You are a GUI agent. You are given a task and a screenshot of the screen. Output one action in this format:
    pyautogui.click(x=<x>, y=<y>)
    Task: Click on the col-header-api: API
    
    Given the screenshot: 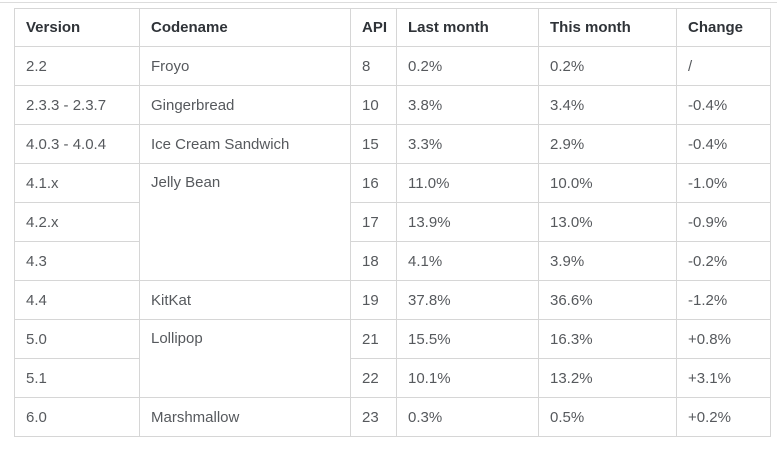 What is the action you would take?
    pyautogui.click(x=373, y=27)
    